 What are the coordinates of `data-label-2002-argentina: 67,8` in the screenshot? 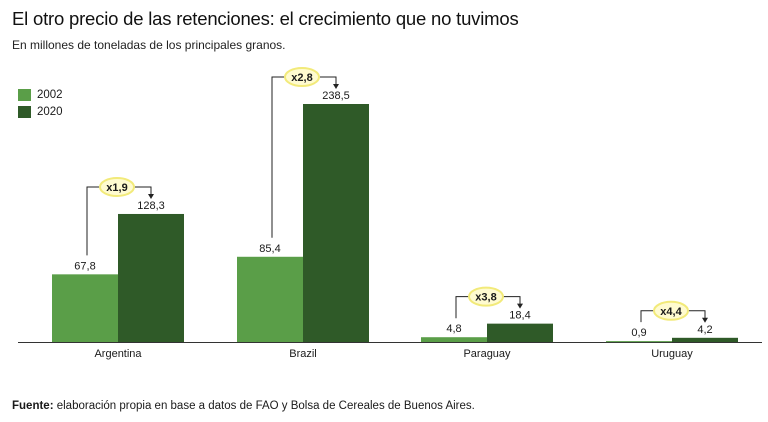 It's located at (84, 266).